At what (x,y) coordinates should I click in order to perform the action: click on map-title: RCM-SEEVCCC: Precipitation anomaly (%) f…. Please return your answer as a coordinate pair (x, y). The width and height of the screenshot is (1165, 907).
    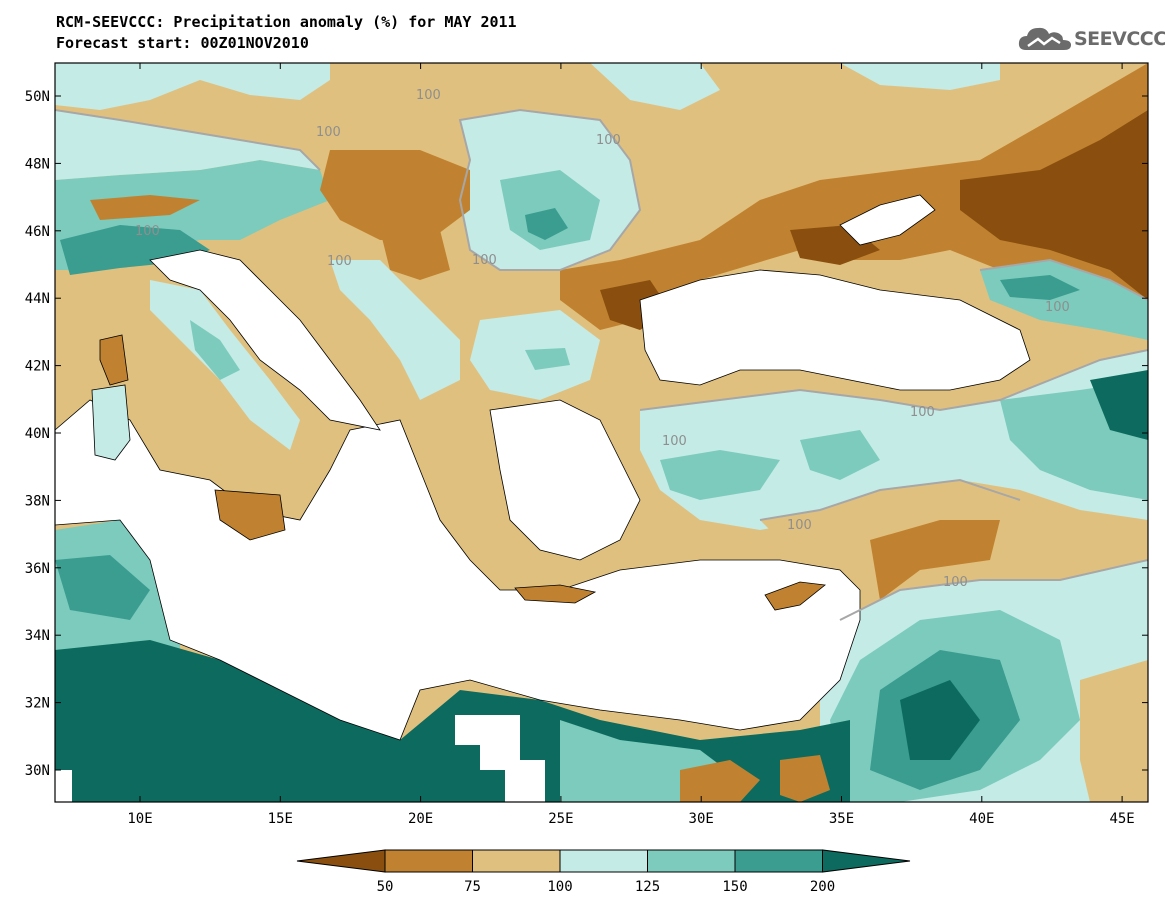
    Looking at the image, I should click on (286, 22).